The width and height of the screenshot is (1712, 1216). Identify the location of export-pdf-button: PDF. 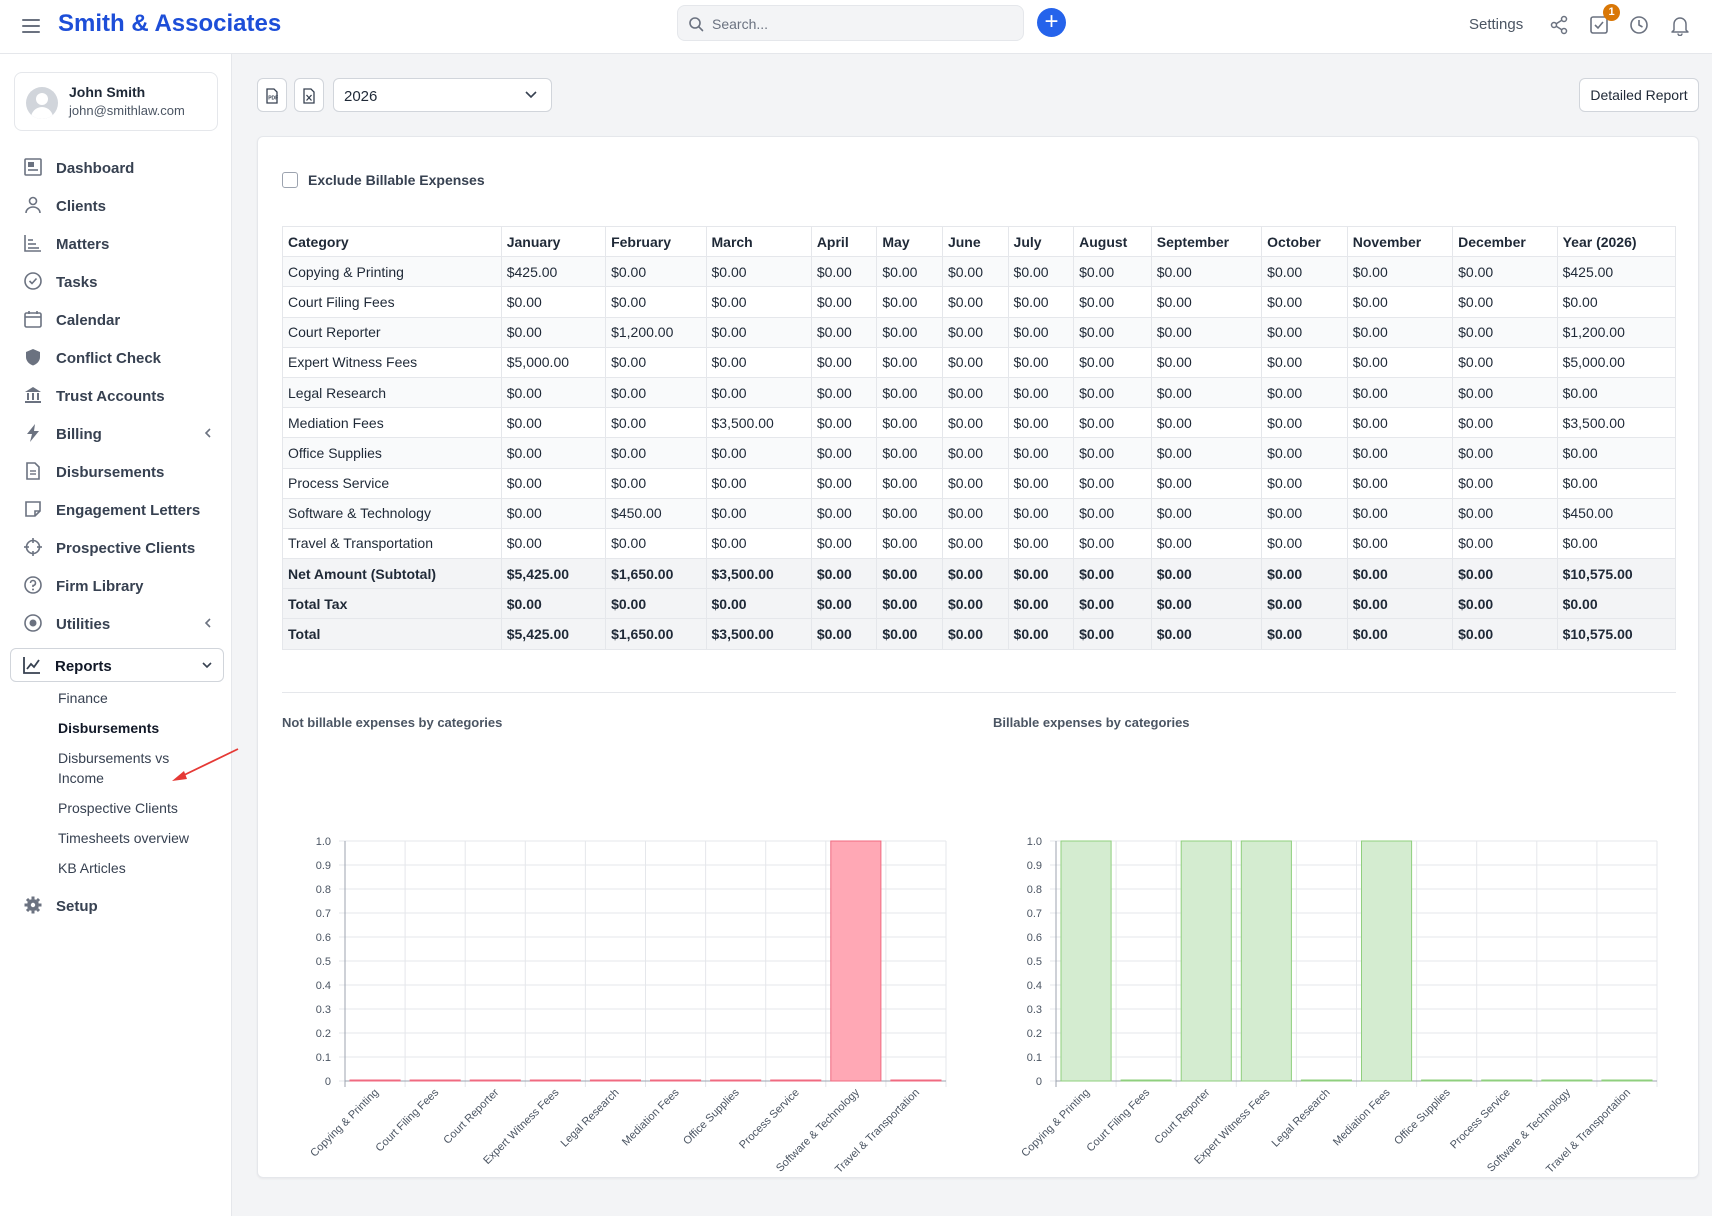
(272, 95).